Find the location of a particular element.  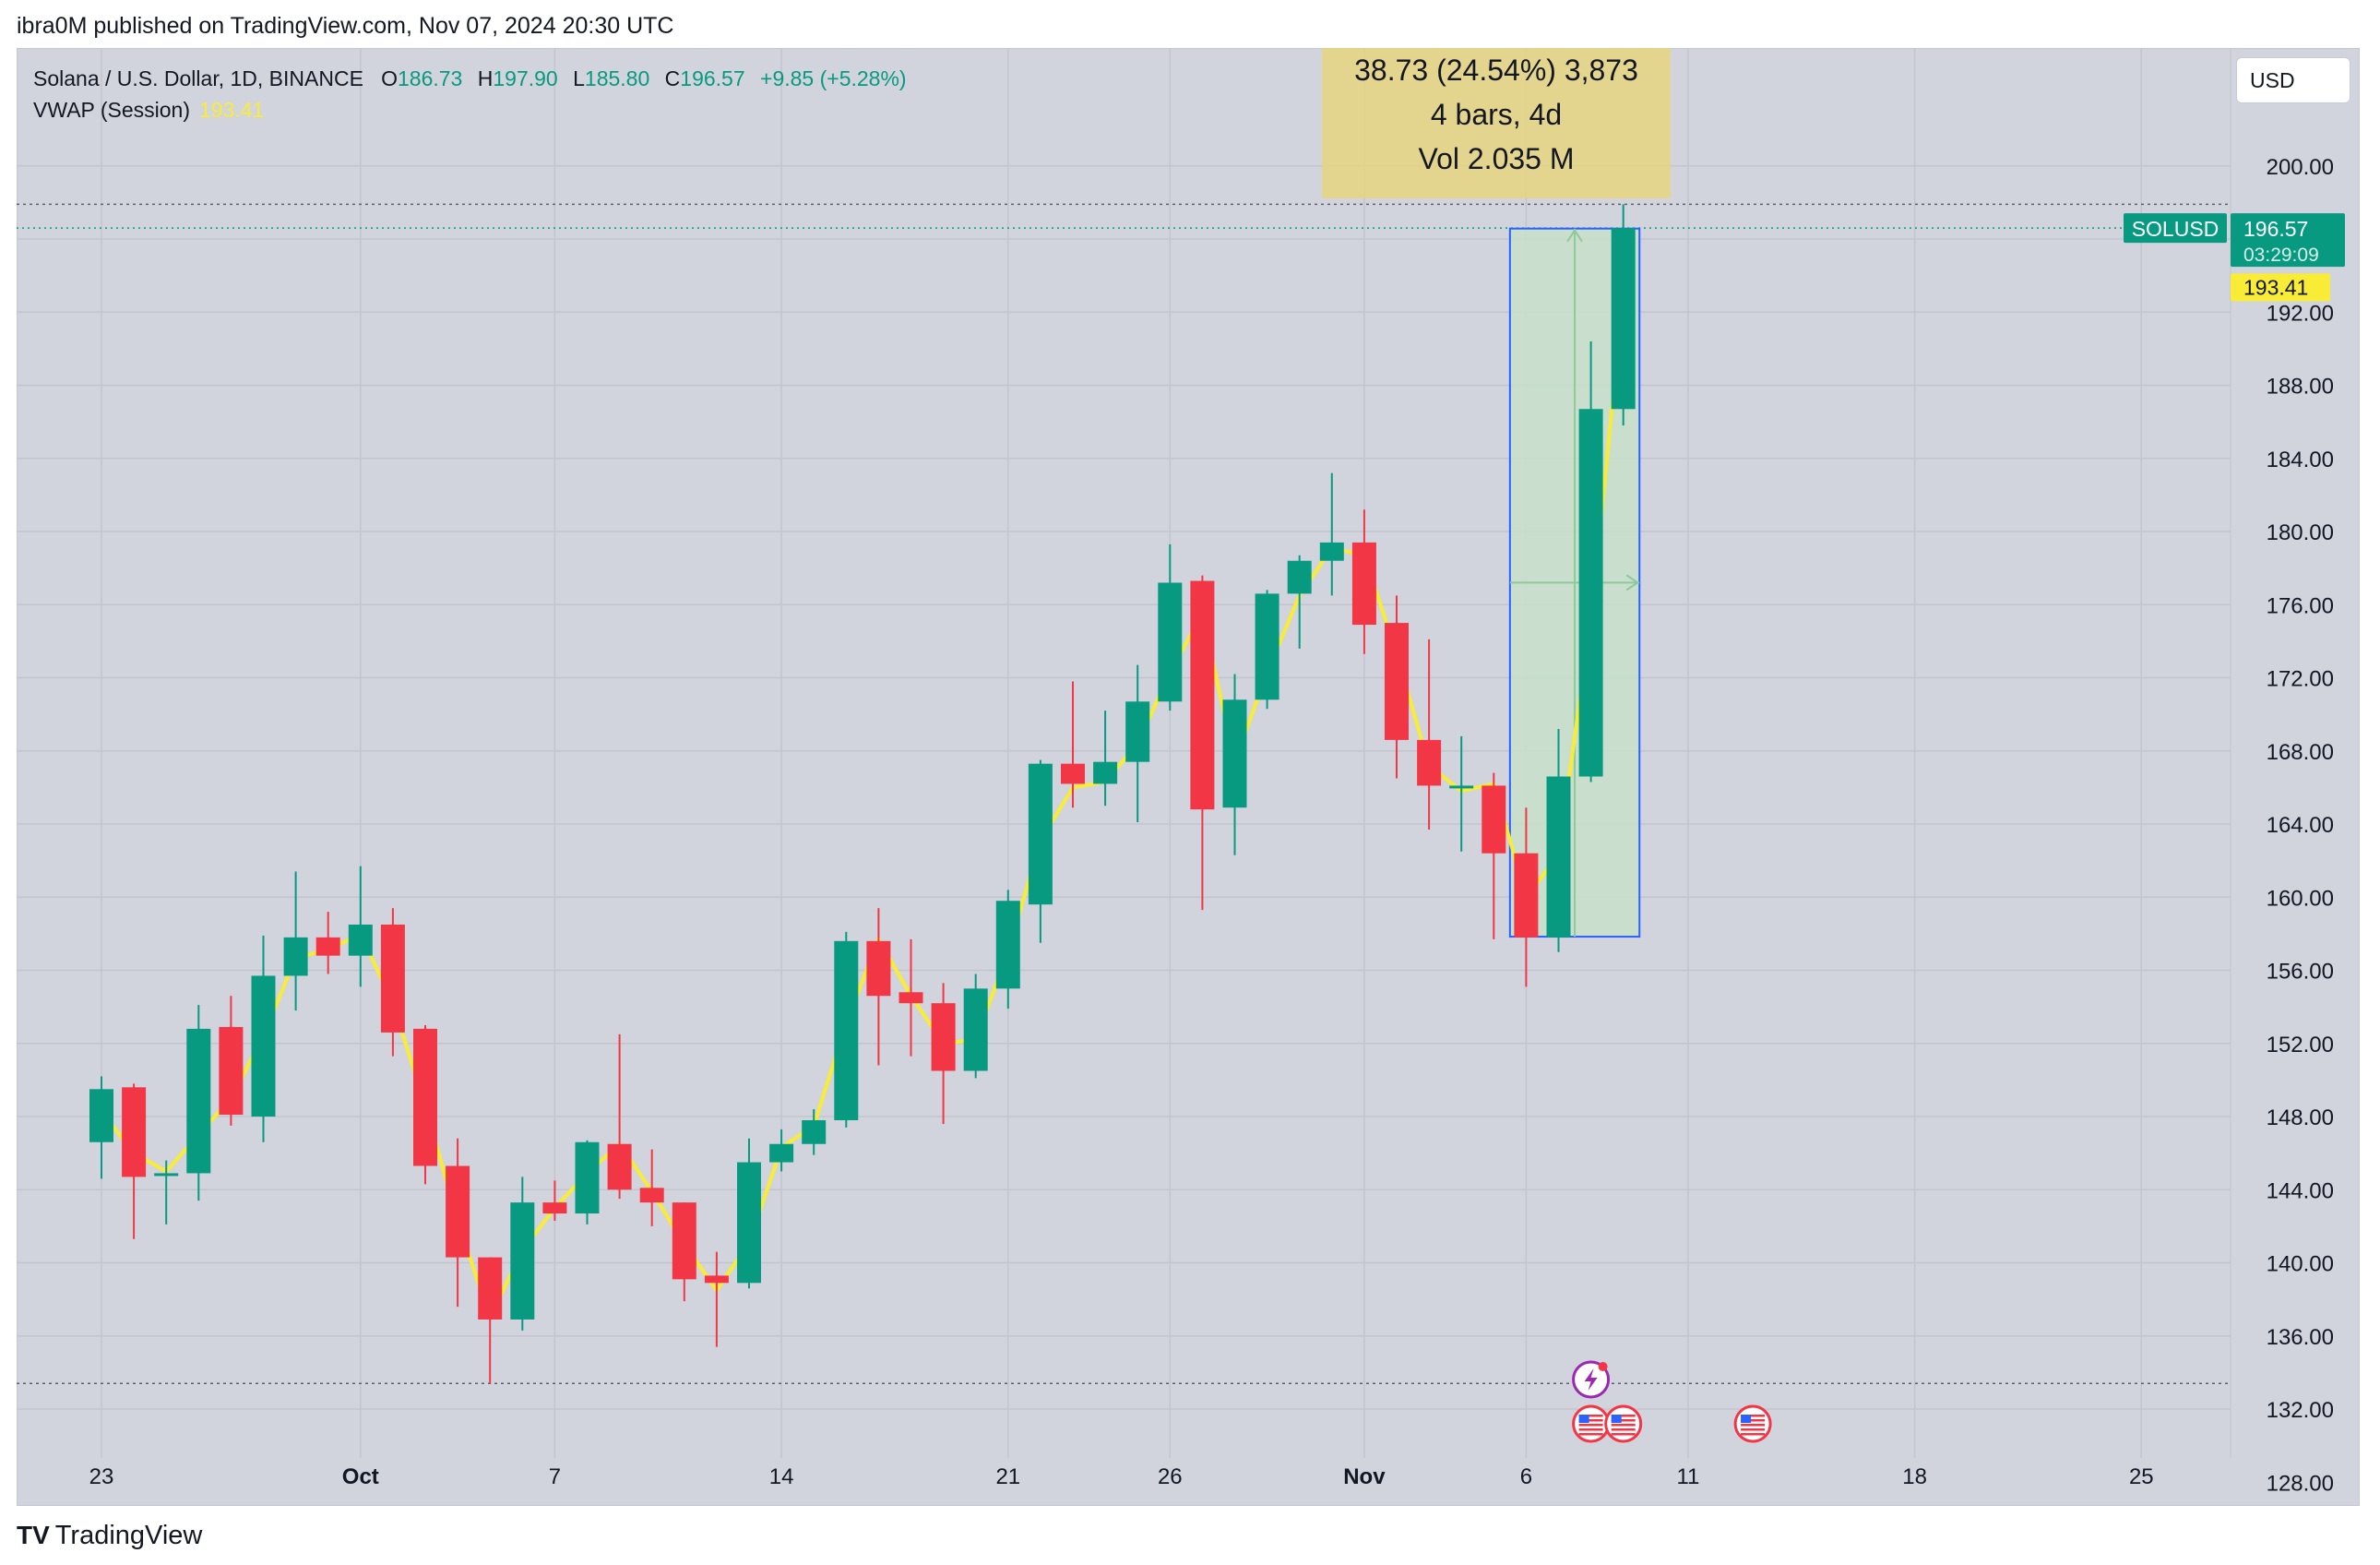

lightning-bolt is located at coordinates (1591, 1379).